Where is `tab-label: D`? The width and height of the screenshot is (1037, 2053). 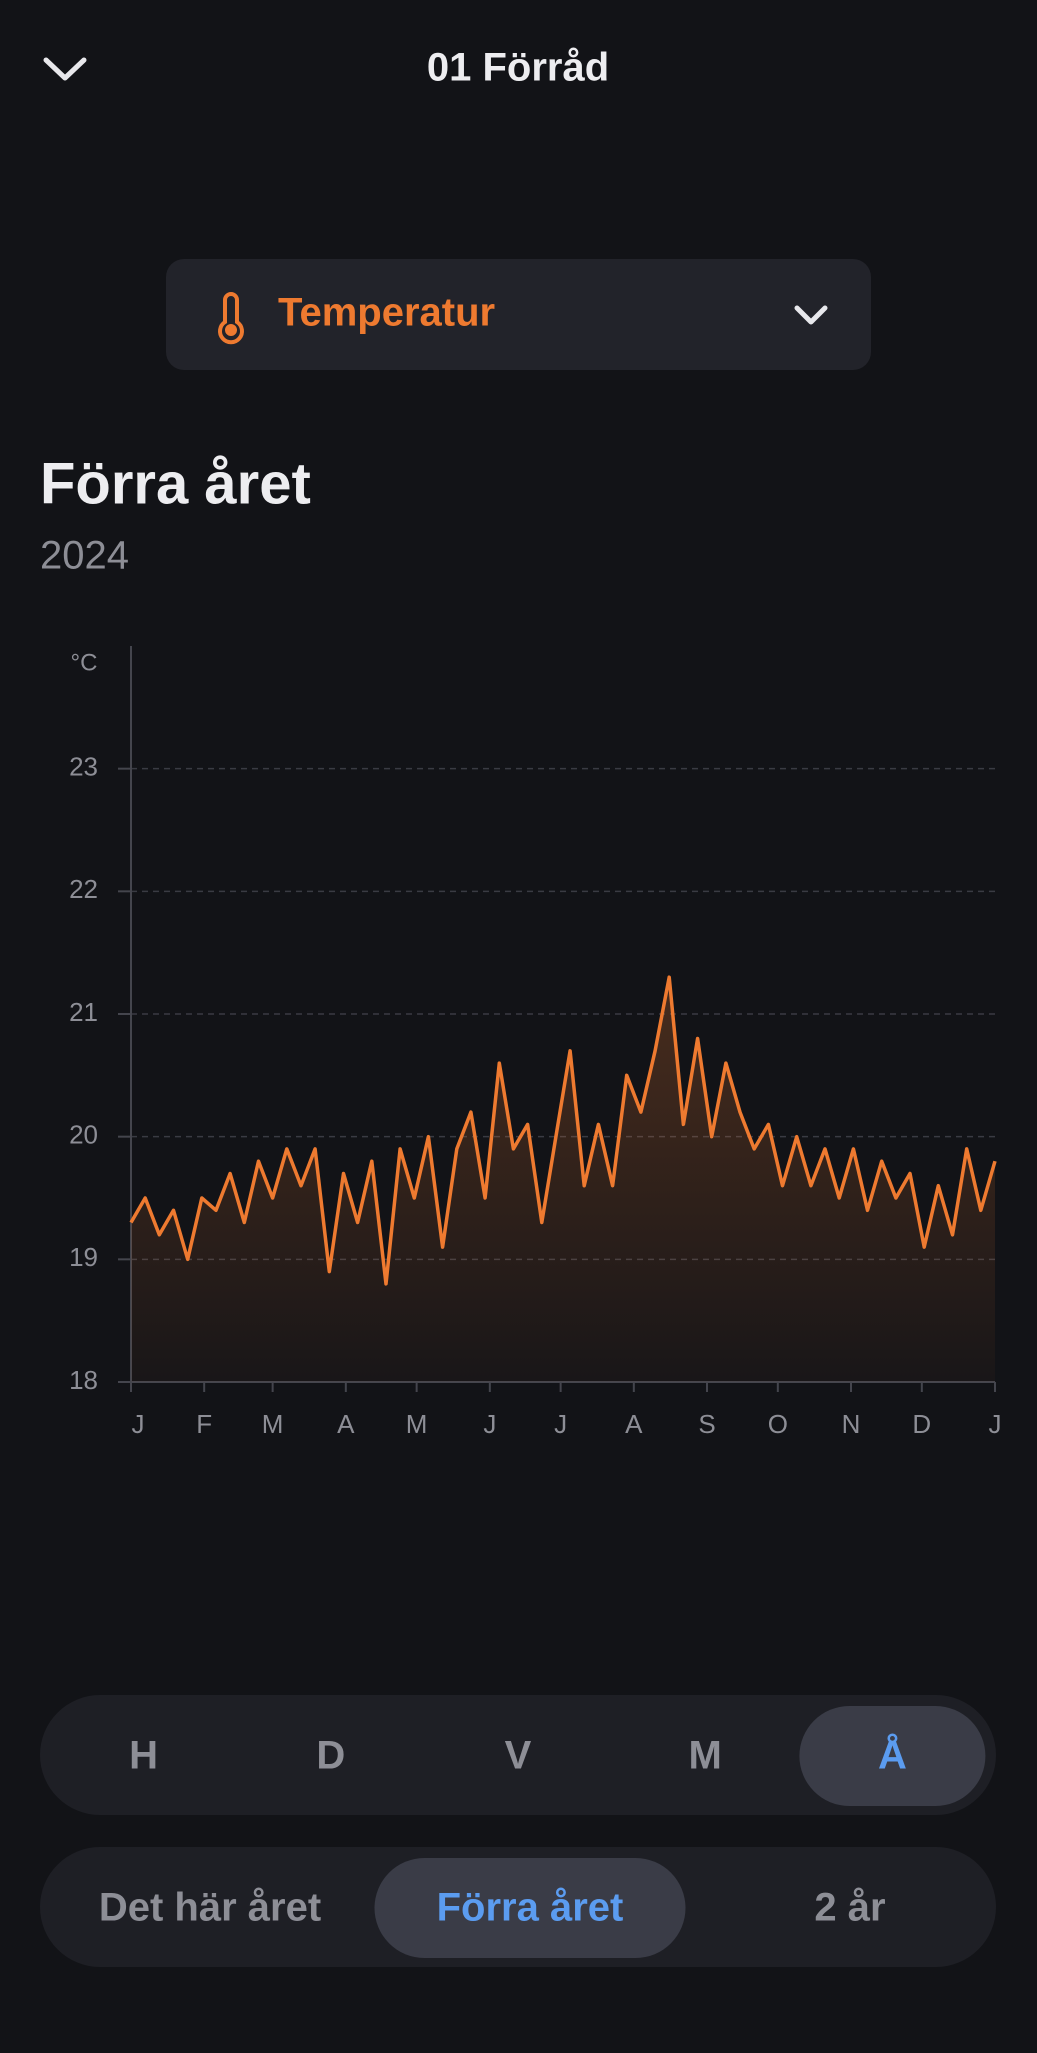
tab-label: D is located at coordinates (330, 1756).